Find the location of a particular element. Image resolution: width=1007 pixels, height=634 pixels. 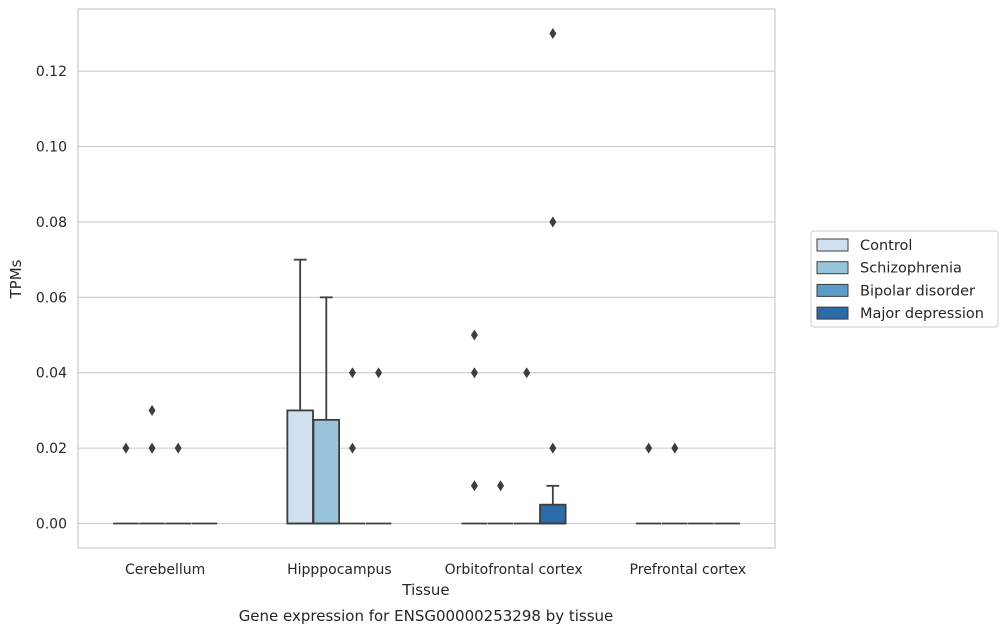

y-axis-label: TPMs is located at coordinates (16, 279).